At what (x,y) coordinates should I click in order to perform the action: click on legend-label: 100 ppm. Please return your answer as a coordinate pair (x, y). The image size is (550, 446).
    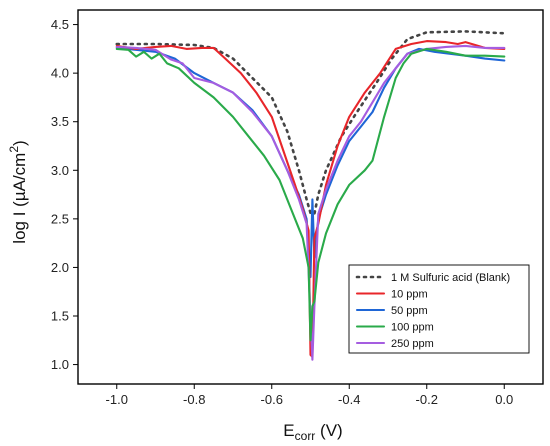
    Looking at the image, I should click on (412, 328).